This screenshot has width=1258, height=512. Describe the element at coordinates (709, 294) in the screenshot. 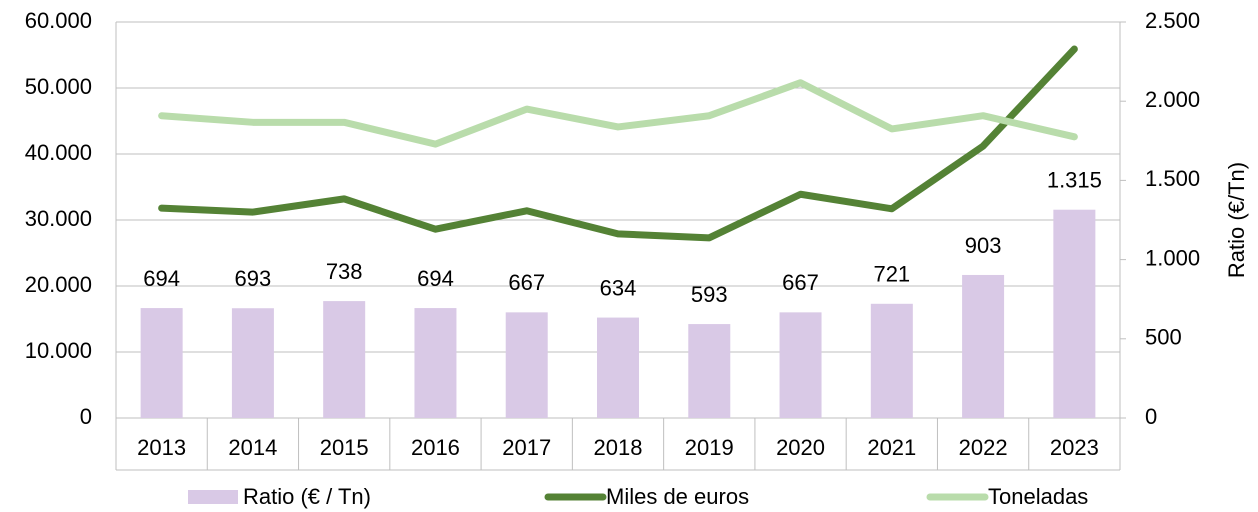

I see `data-label: 593` at that location.